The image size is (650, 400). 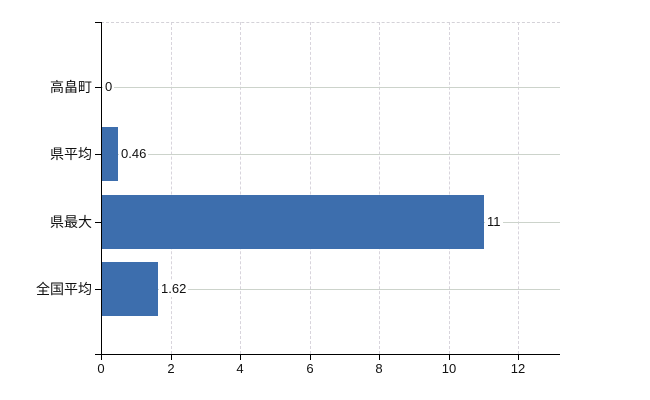 I want to click on x-tick-label: 12, so click(x=518, y=368).